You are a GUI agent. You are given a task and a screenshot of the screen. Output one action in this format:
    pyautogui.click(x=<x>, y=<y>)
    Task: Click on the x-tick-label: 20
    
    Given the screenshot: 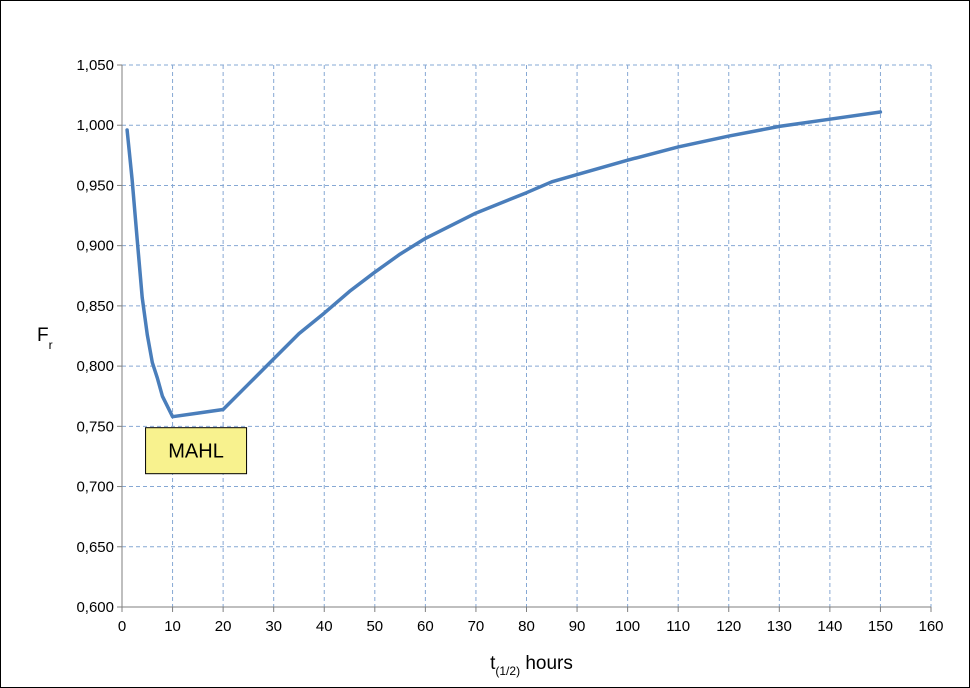 What is the action you would take?
    pyautogui.click(x=223, y=626)
    